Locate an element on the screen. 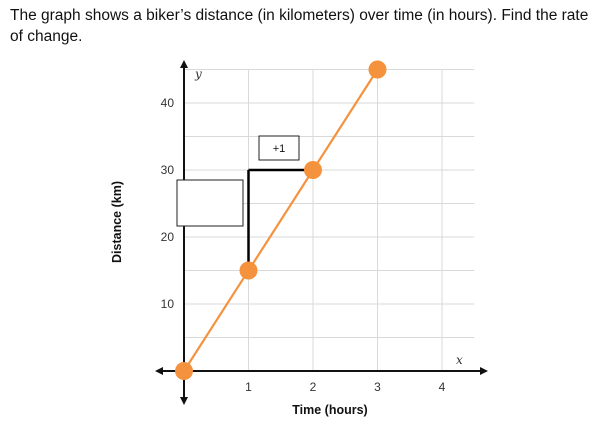 This screenshot has width=604, height=422. x-tick-label: 1 is located at coordinates (248, 387).